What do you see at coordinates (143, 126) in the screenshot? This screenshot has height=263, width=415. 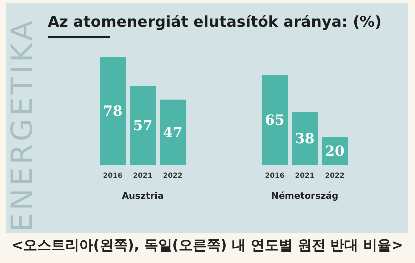 I see `data-label: 57` at bounding box center [143, 126].